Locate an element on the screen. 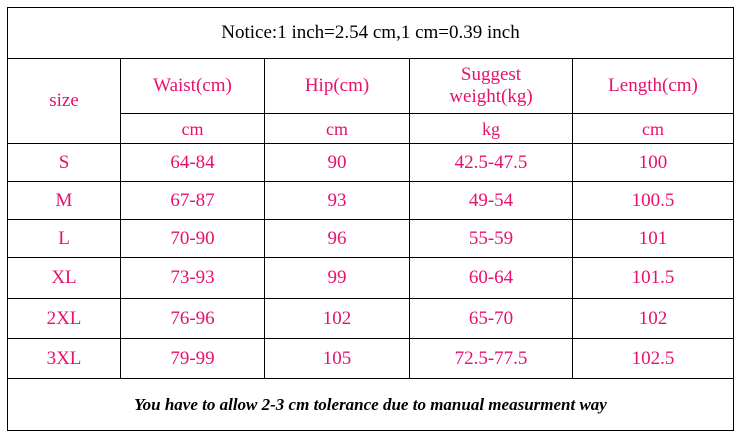 The width and height of the screenshot is (739, 435). header-weight-line1: Suggest is located at coordinates (491, 74).